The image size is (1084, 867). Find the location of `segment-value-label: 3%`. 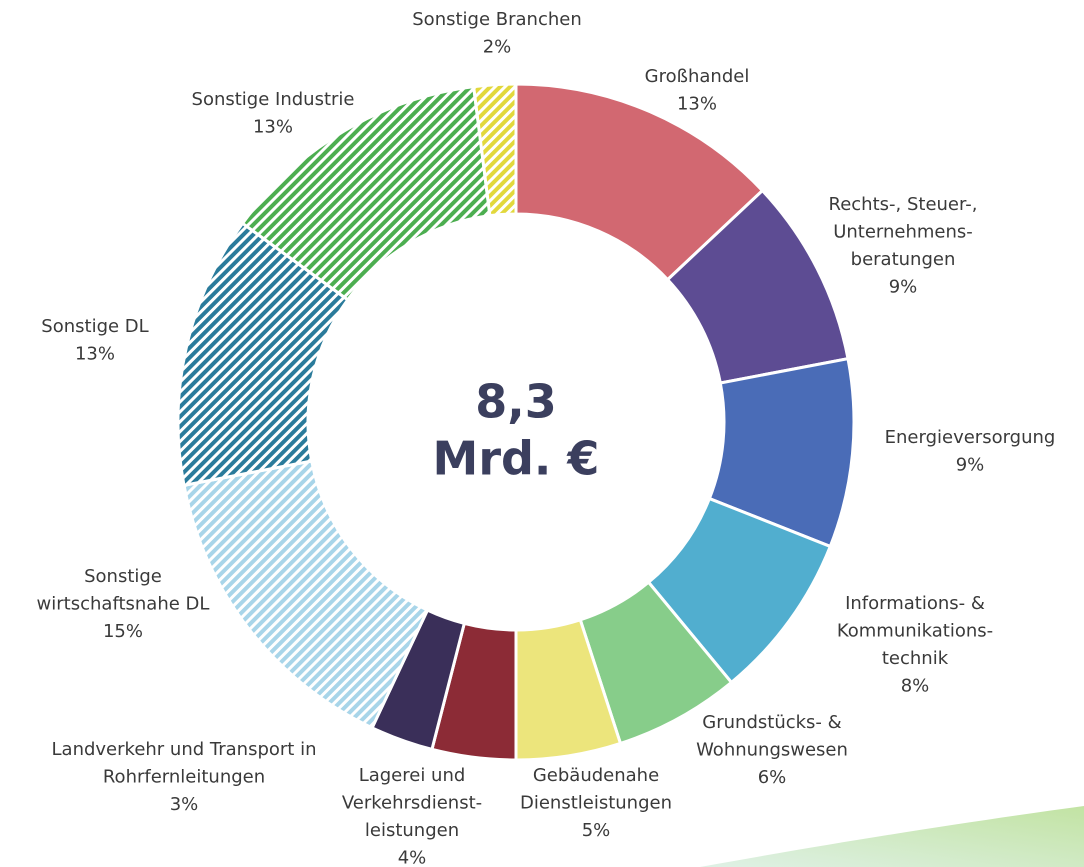

segment-value-label: 3% is located at coordinates (184, 804).